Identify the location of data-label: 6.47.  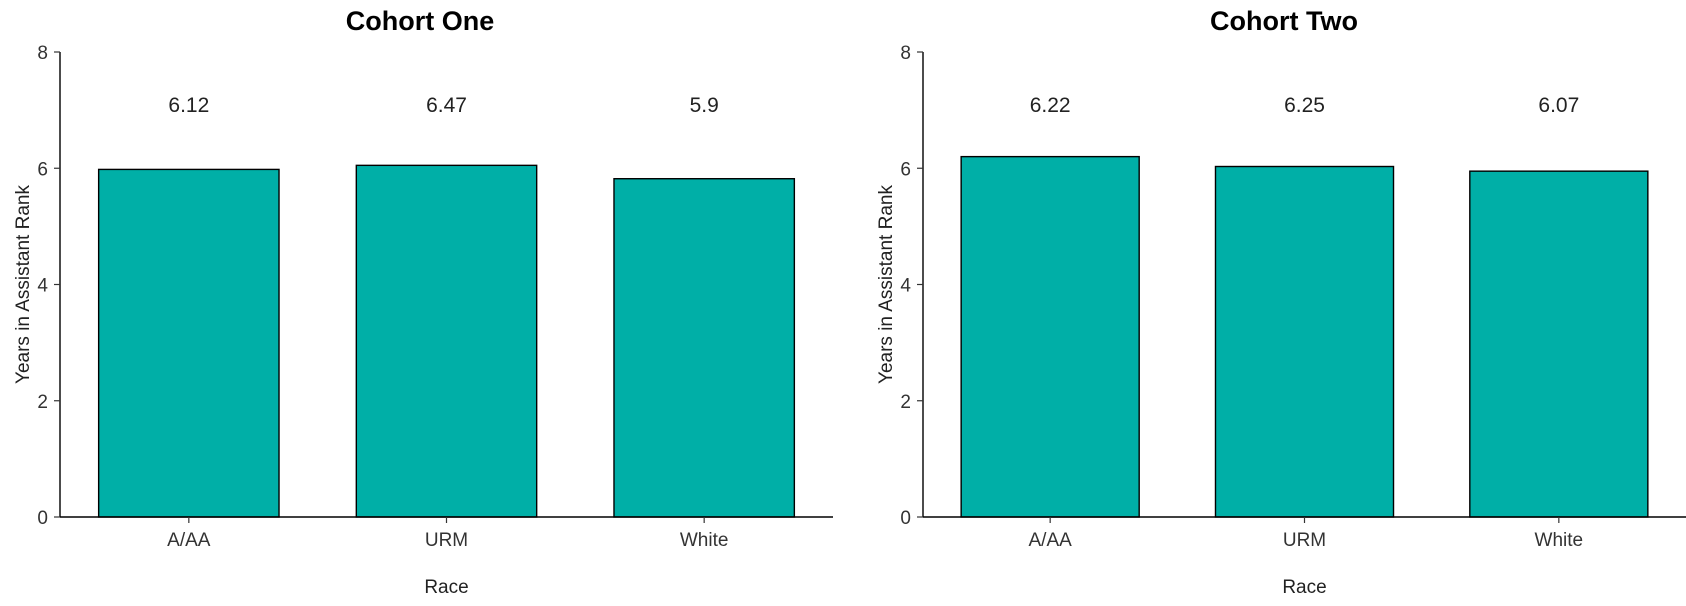
(446, 105).